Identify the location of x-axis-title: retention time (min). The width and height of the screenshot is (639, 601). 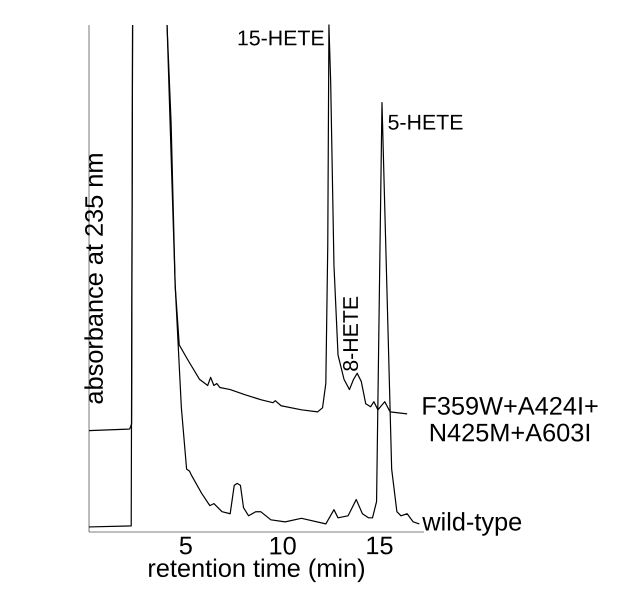
(256, 570).